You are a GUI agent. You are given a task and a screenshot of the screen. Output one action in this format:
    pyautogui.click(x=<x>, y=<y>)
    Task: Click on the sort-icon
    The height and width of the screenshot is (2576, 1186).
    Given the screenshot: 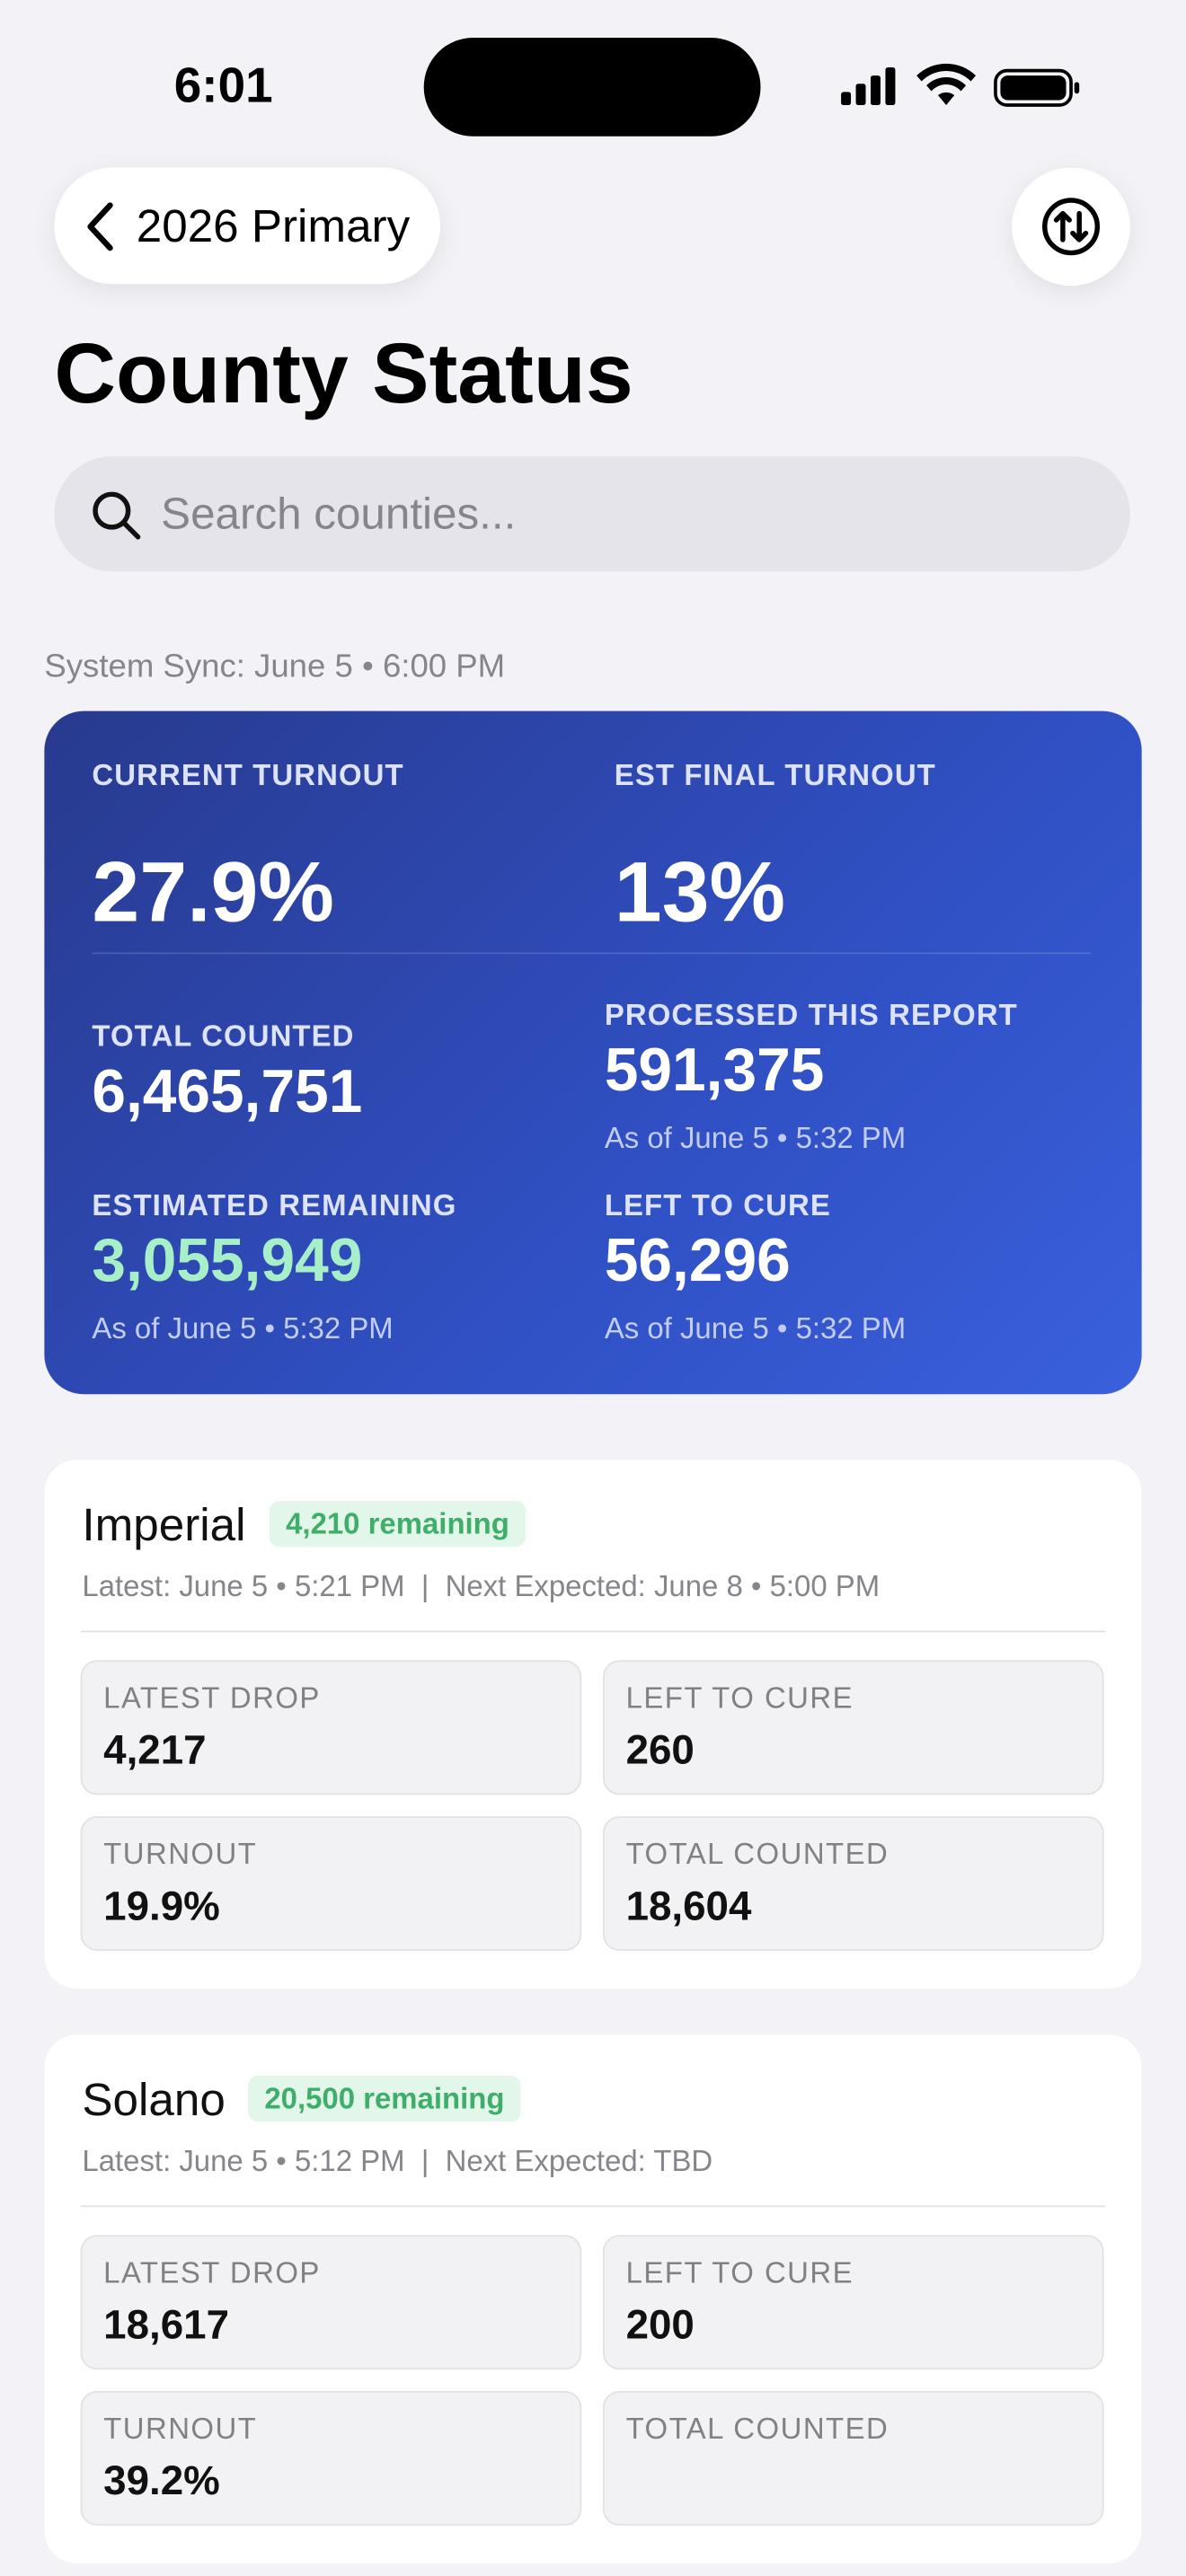 What is the action you would take?
    pyautogui.click(x=1071, y=227)
    